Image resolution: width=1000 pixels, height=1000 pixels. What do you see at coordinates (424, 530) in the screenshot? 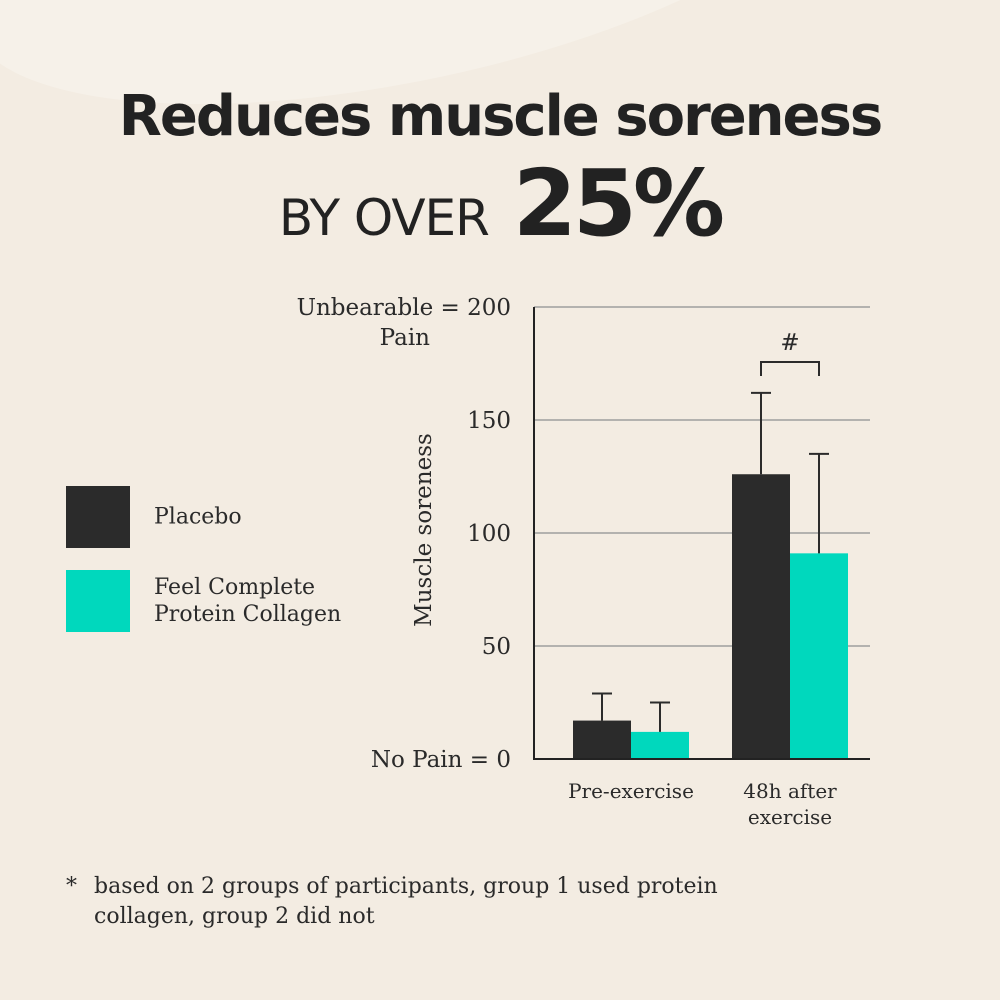
I see `y-axis-title: Muscle soreness` at bounding box center [424, 530].